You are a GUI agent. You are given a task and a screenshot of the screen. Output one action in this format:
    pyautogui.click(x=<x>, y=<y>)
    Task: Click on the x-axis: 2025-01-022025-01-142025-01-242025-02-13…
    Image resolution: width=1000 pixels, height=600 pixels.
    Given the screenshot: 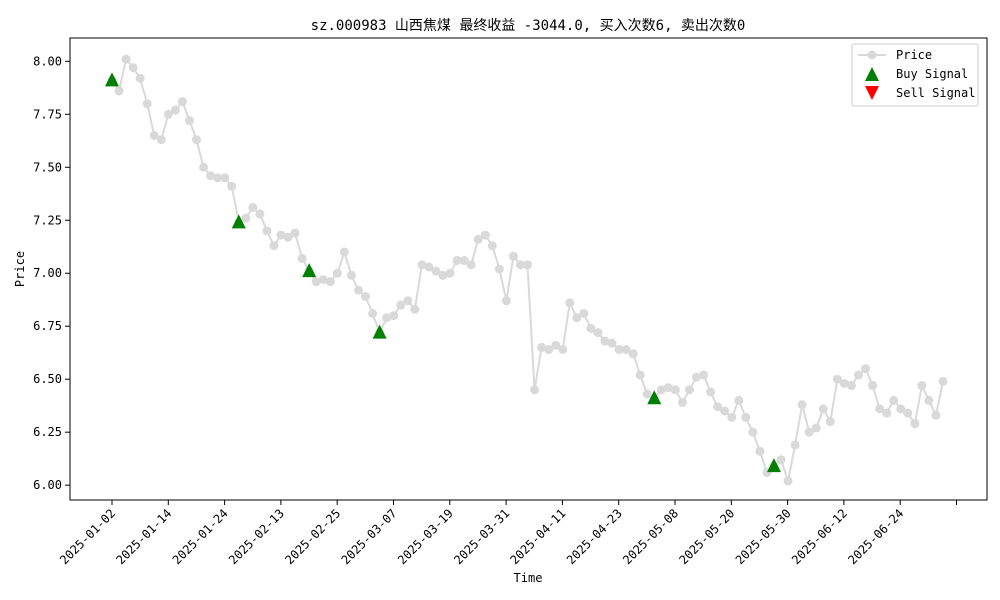 What is the action you would take?
    pyautogui.click(x=507, y=533)
    